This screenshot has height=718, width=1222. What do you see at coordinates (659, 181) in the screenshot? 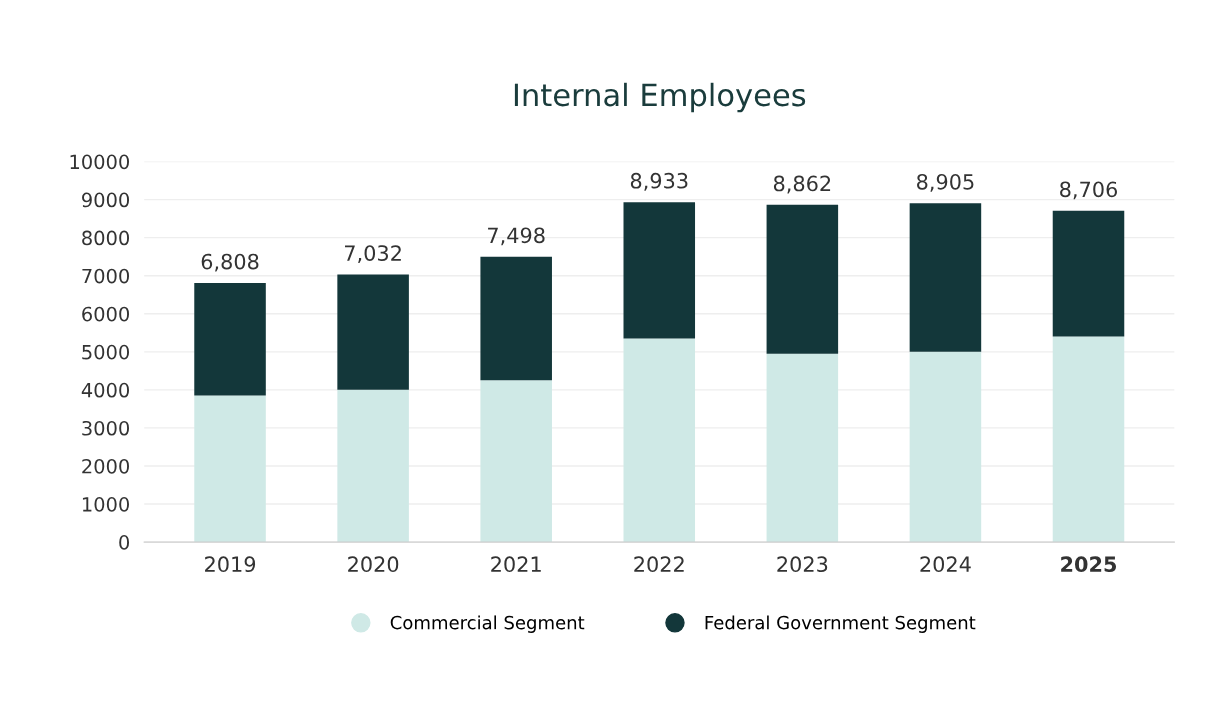
I see `total-label: 8,933` at bounding box center [659, 181].